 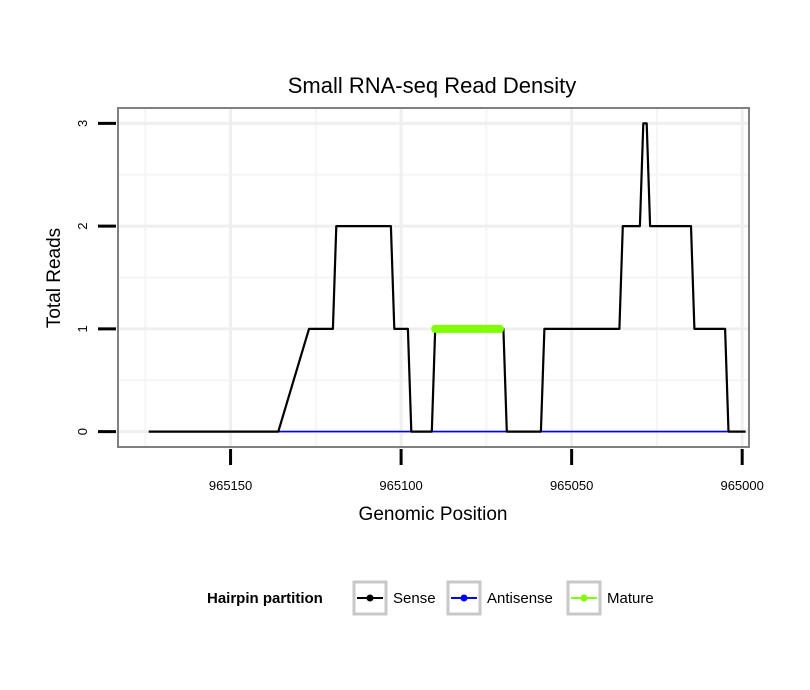 What do you see at coordinates (54, 278) in the screenshot?
I see `y-axis-label: Total Reads` at bounding box center [54, 278].